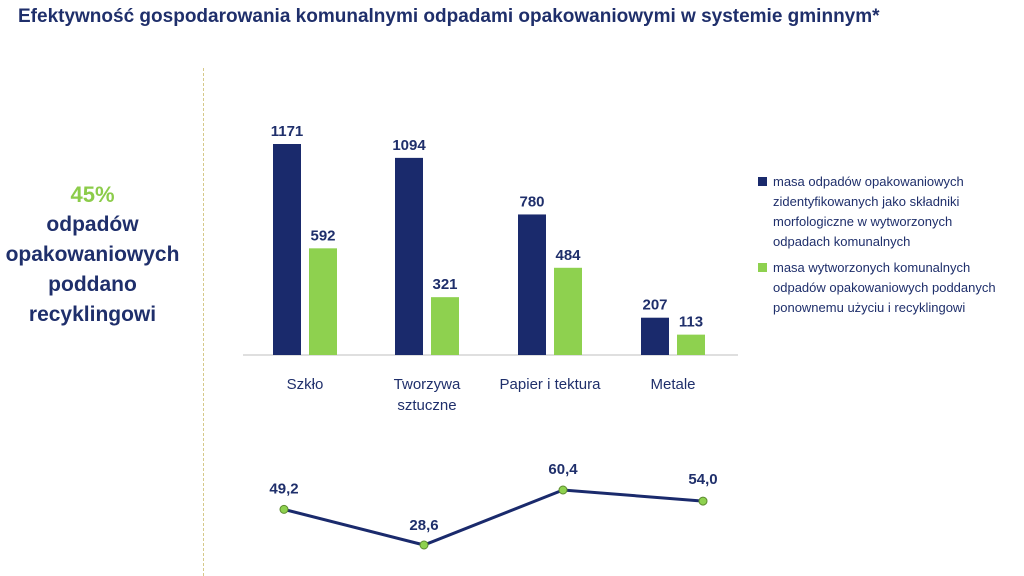 This screenshot has width=1024, height=576. I want to click on legend-swatch-green-icon, so click(762, 267).